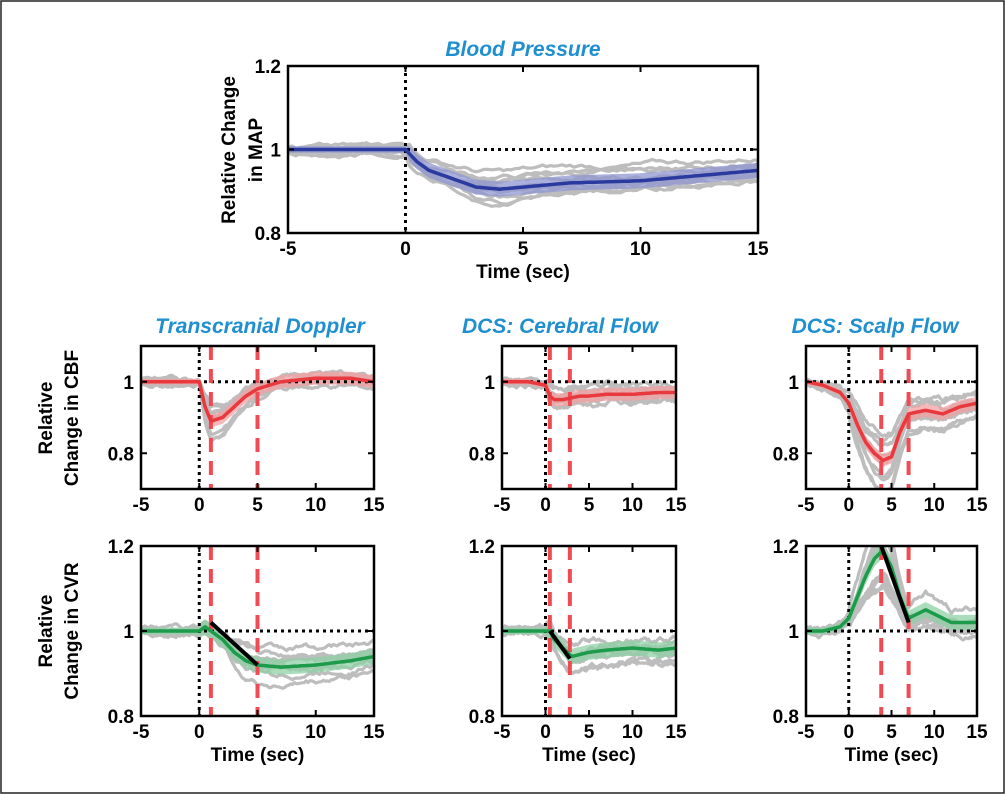  What do you see at coordinates (72, 418) in the screenshot?
I see `y-axis-label: Change in CBF` at bounding box center [72, 418].